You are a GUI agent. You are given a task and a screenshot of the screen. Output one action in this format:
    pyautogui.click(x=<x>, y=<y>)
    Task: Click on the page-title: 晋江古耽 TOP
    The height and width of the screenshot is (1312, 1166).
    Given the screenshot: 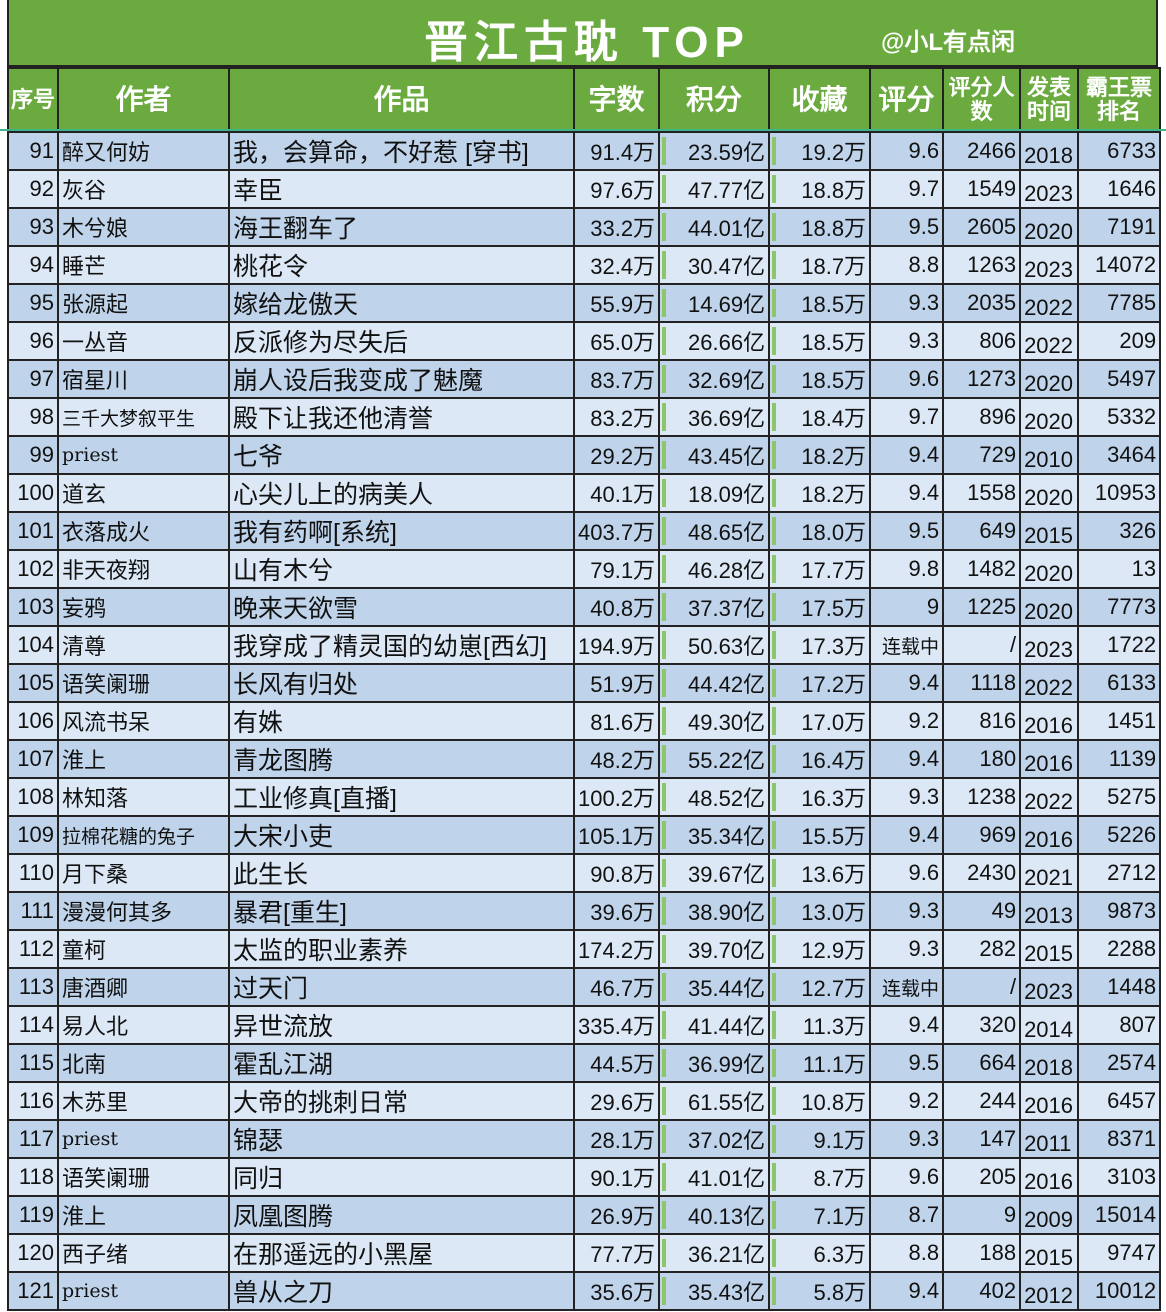 What is the action you would take?
    pyautogui.click(x=587, y=42)
    